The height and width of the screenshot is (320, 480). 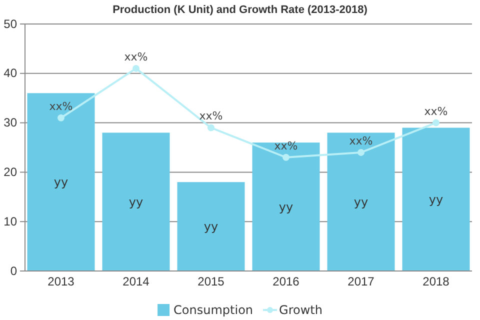 I want to click on x-tick-label: 2015, so click(x=211, y=281).